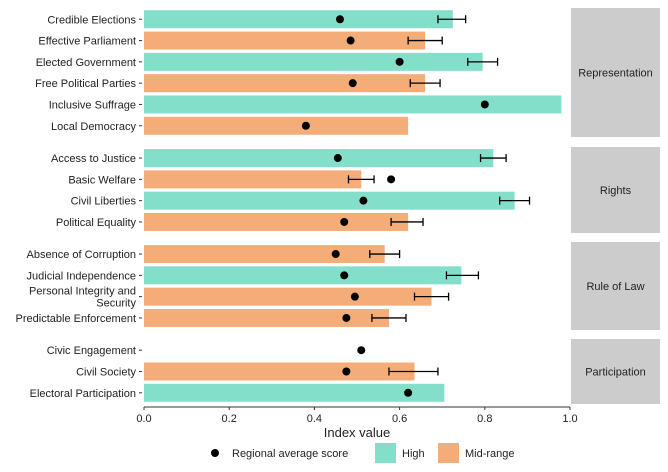 This screenshot has height=472, width=668. I want to click on category-label: Elected Government, so click(86, 63).